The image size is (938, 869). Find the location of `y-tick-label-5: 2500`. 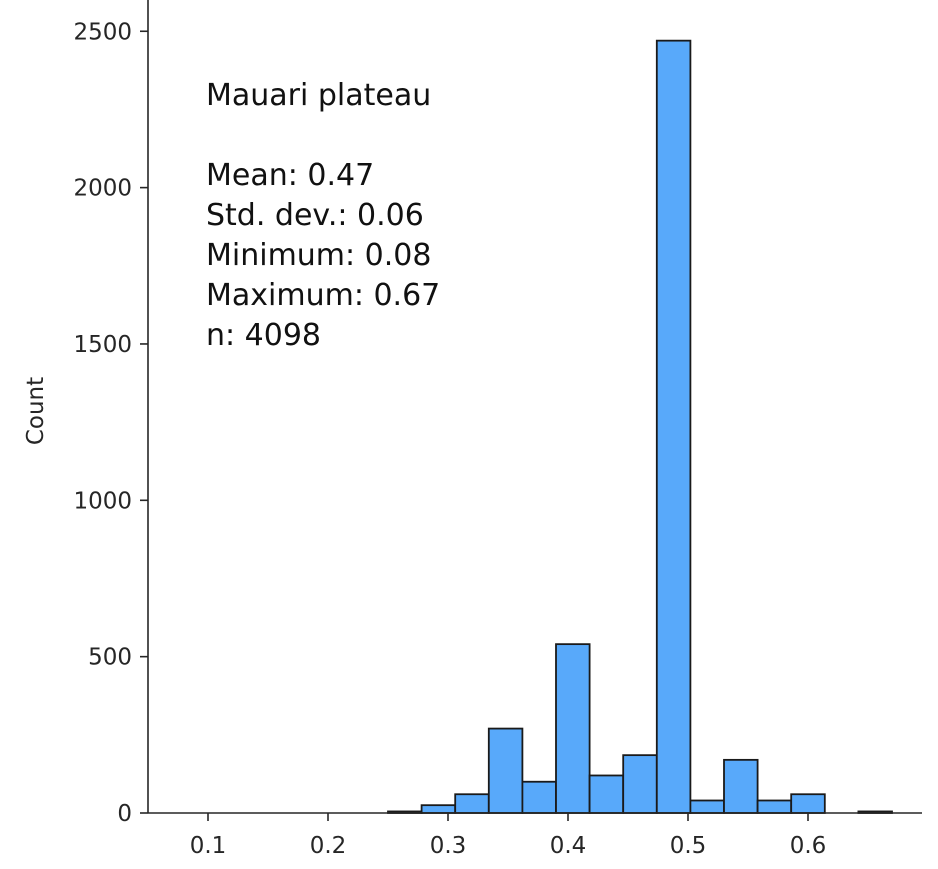

y-tick-label-5: 2500 is located at coordinates (102, 32).